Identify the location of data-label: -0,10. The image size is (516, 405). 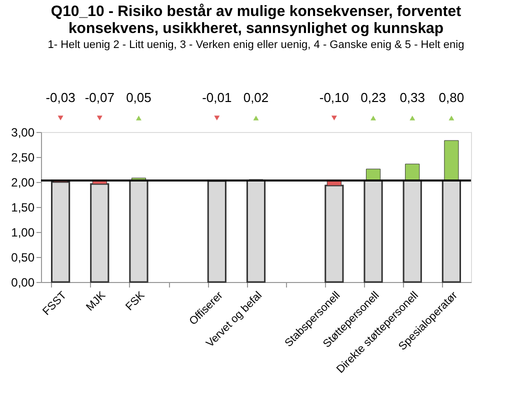
(334, 97).